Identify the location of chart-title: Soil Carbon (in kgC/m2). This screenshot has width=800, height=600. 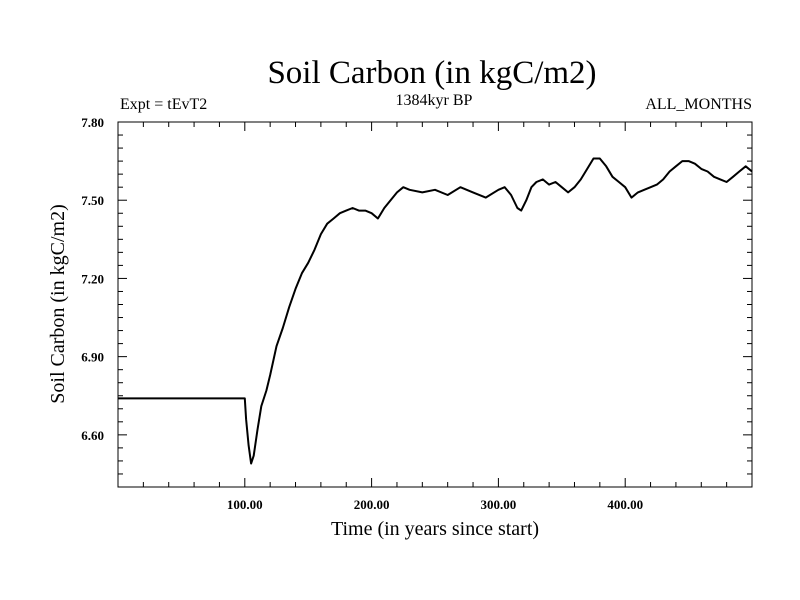
(431, 73).